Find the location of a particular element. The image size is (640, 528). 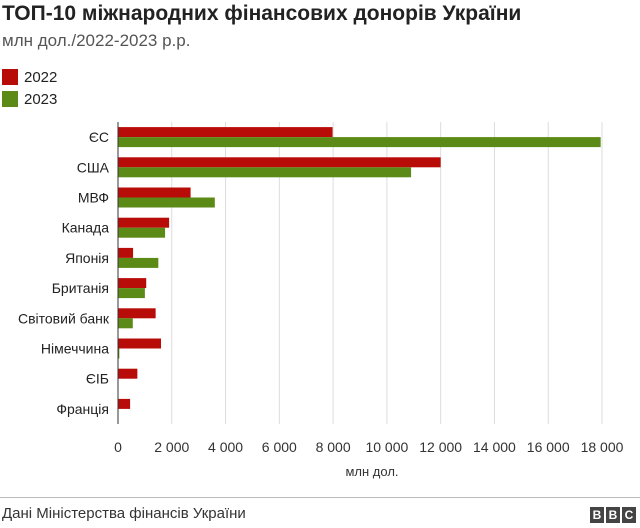

bbc-logo-block: C is located at coordinates (629, 515).